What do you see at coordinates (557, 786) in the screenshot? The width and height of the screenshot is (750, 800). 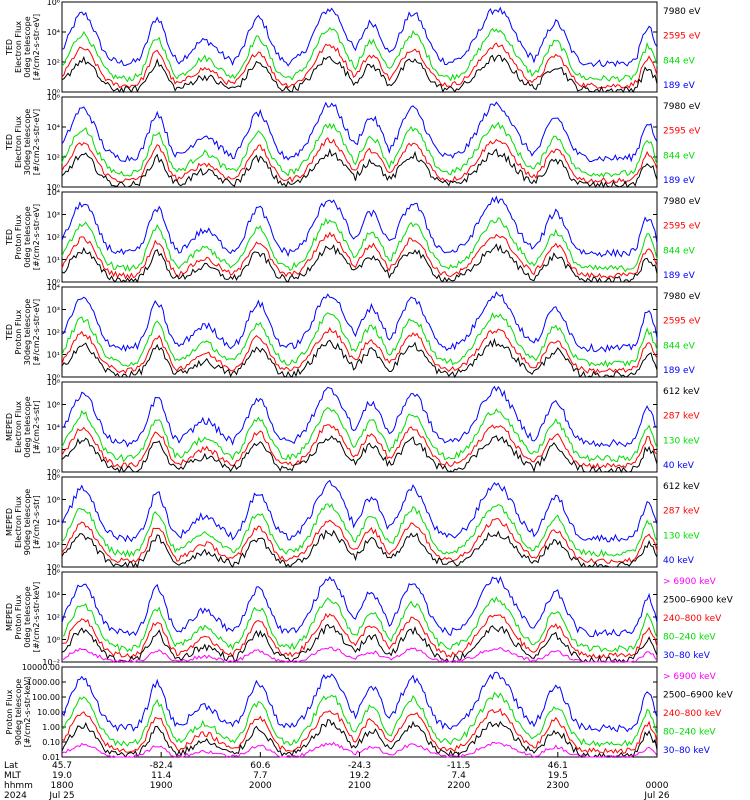 I see `x-tick-label: 2300` at bounding box center [557, 786].